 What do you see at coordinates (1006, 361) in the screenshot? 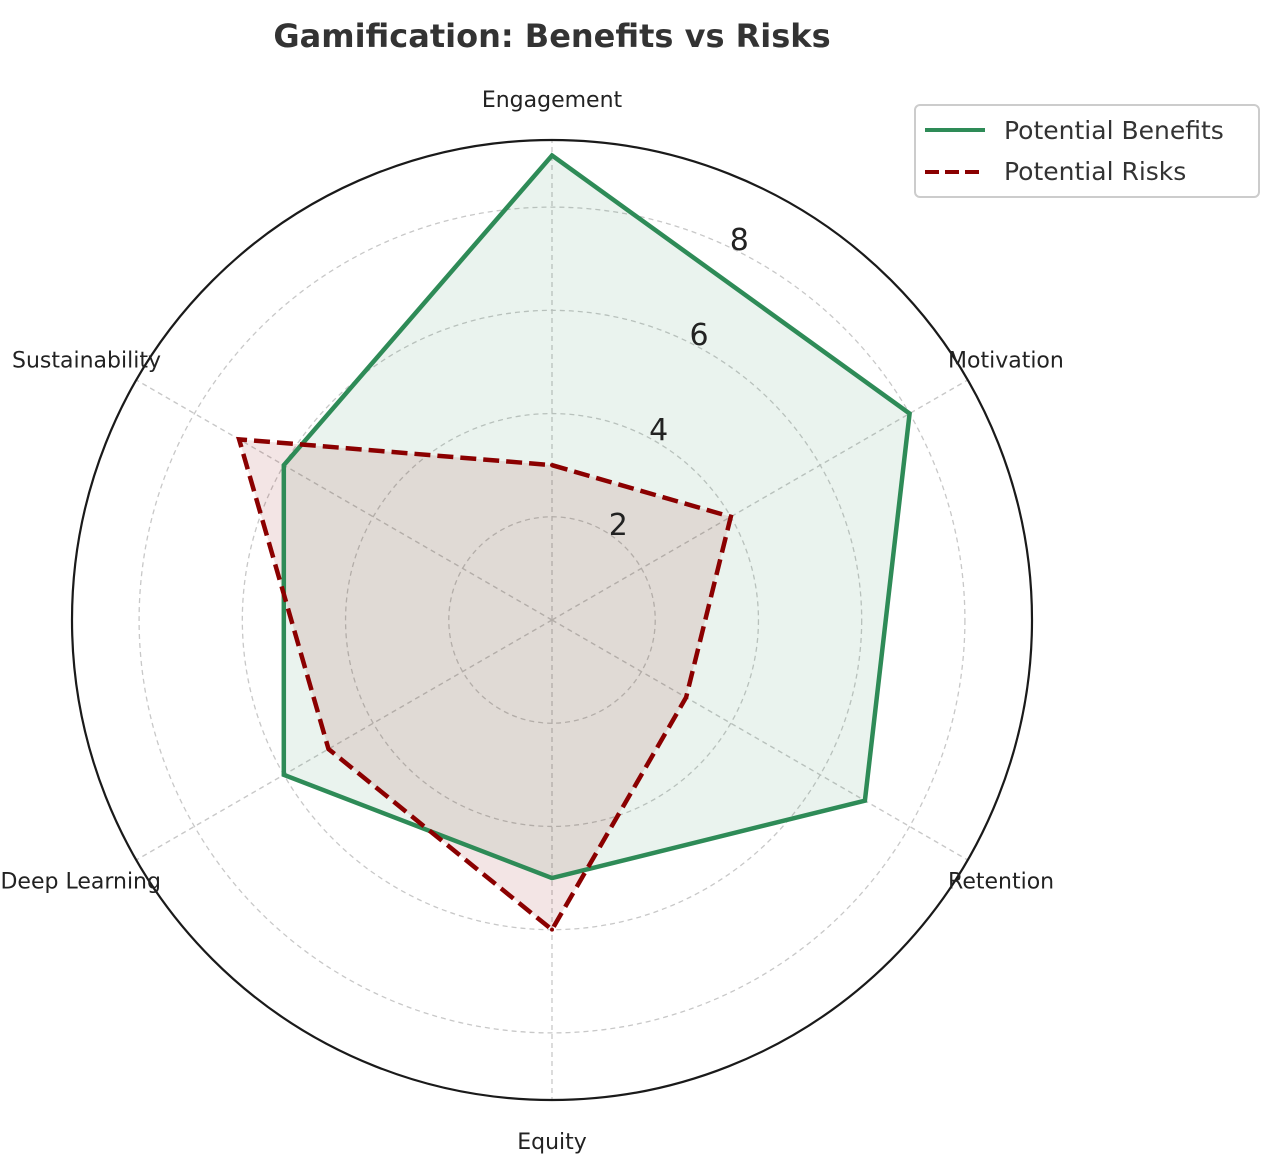
I see `axis-label-motivation: Motivation` at bounding box center [1006, 361].